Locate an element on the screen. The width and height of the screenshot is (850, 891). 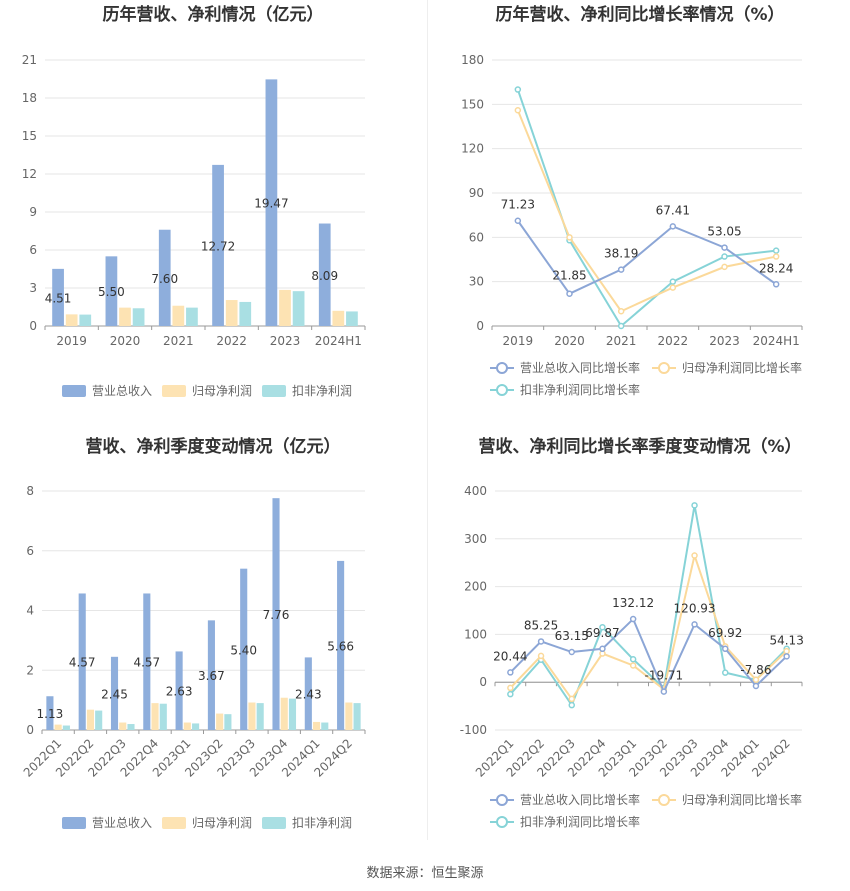
bar-data-label: 19.47 is located at coordinates (271, 204).